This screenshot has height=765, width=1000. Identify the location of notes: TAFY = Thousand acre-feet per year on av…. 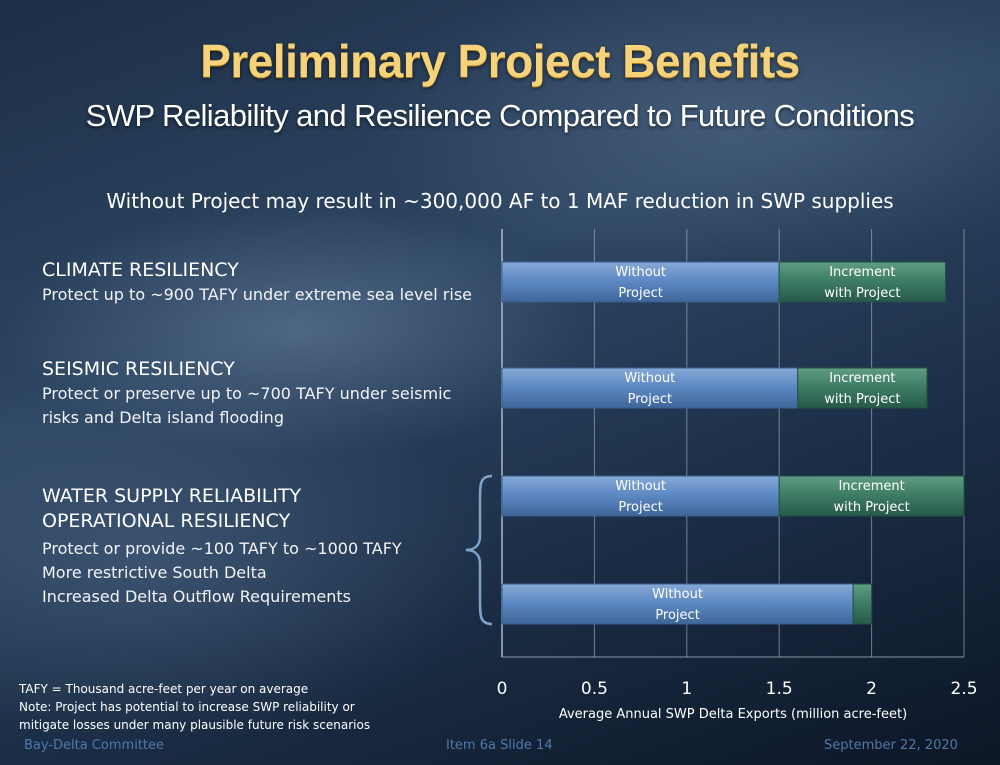
(249, 707).